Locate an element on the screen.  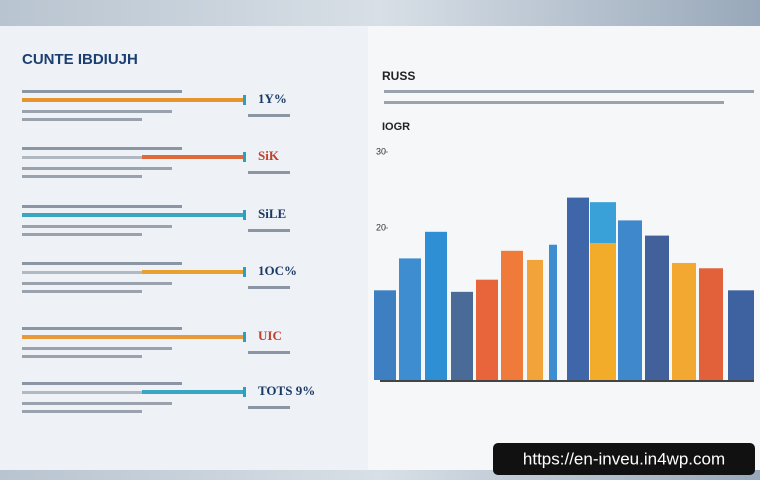
row-label: 1Y% is located at coordinates (272, 98).